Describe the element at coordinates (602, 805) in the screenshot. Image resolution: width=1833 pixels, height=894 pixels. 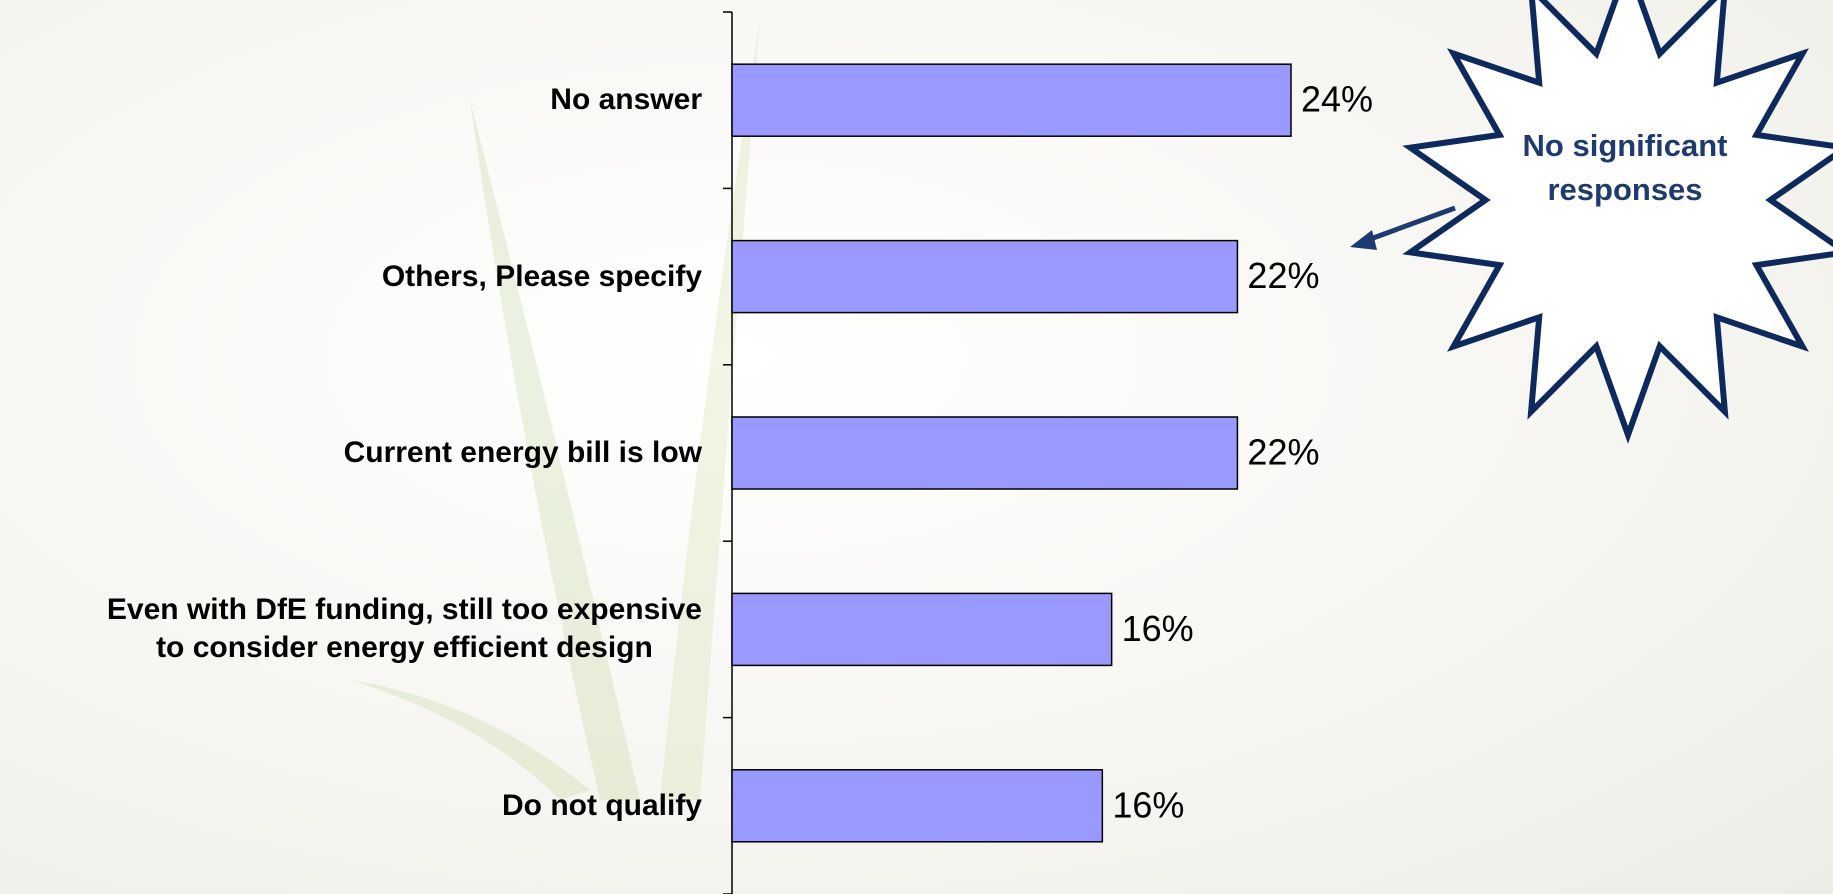
I see `category-label: Do not qualify` at that location.